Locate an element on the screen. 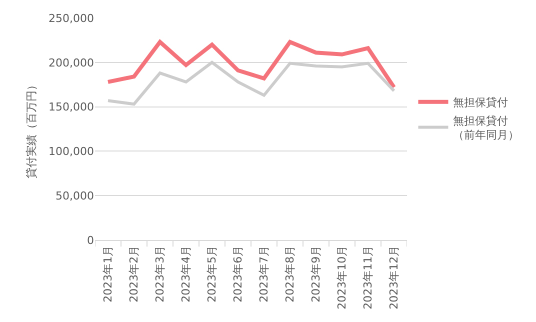  x-tick-label: 2023年1月 is located at coordinates (108, 273).